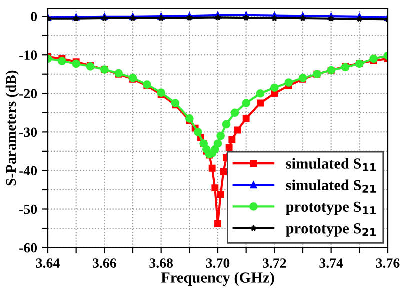 The width and height of the screenshot is (400, 295). What do you see at coordinates (218, 263) in the screenshot?
I see `x-tick-label: 3.70` at bounding box center [218, 263].